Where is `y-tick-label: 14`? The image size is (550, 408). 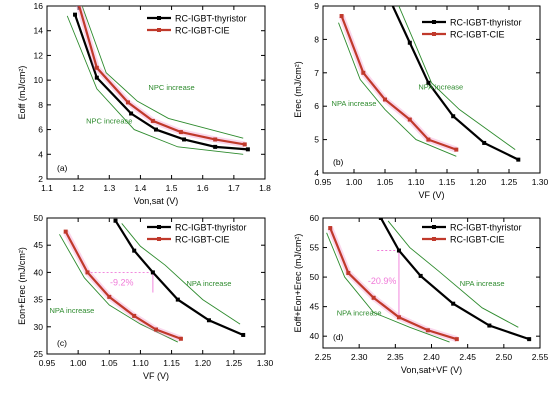 y-tick-label: 14 is located at coordinates (39, 31).